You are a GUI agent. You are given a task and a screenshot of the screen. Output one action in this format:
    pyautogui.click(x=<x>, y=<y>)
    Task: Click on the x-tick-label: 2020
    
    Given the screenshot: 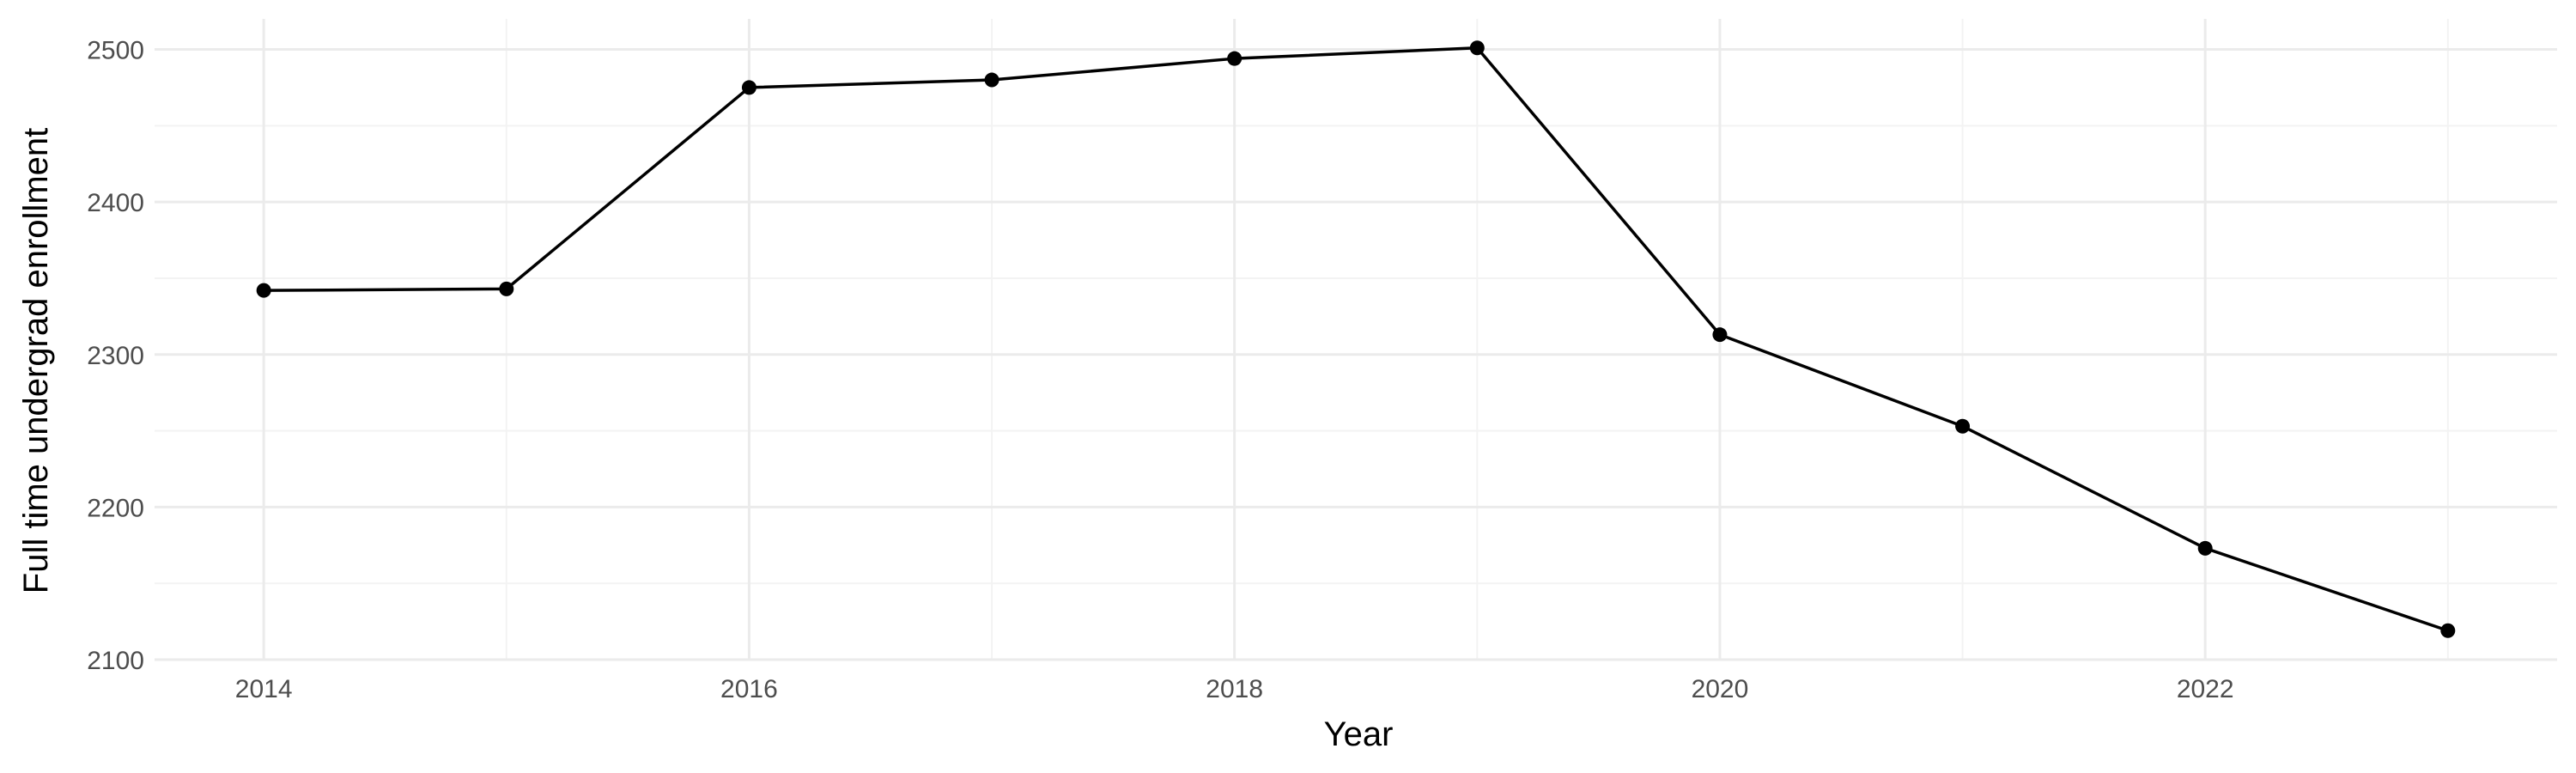 What is the action you would take?
    pyautogui.click(x=1720, y=689)
    